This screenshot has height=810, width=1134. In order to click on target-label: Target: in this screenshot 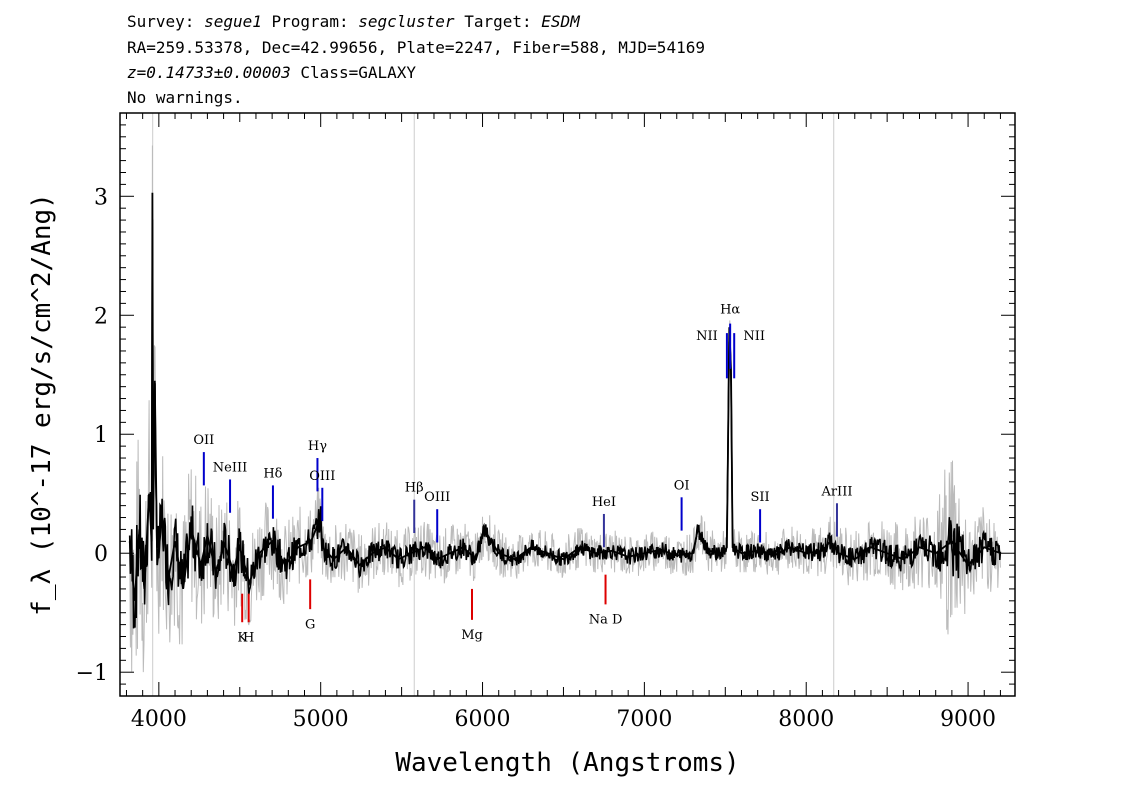, I will do `click(498, 21)`.